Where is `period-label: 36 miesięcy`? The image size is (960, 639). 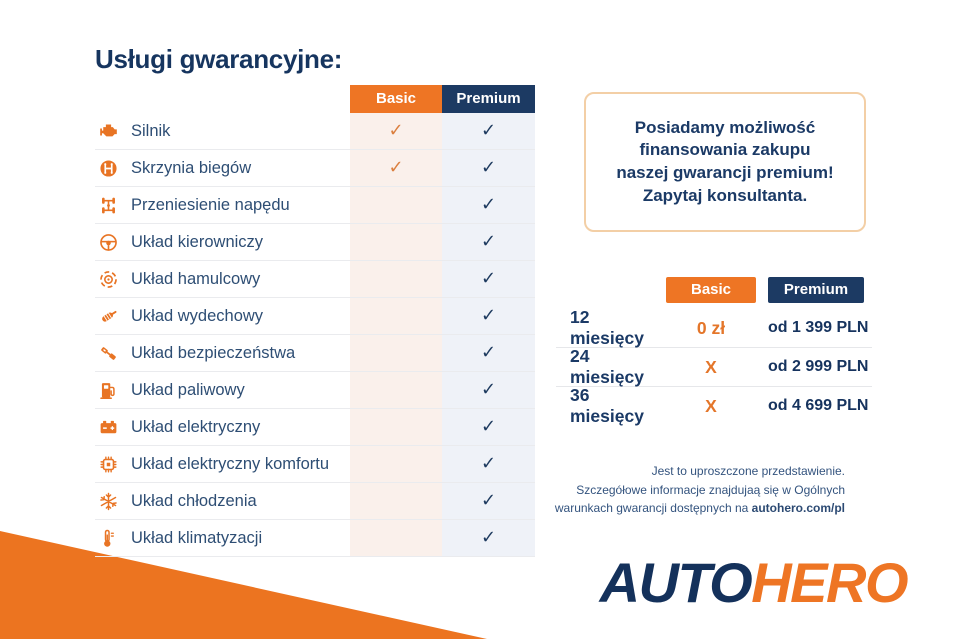
period-label: 36 miesięcy is located at coordinates (607, 405).